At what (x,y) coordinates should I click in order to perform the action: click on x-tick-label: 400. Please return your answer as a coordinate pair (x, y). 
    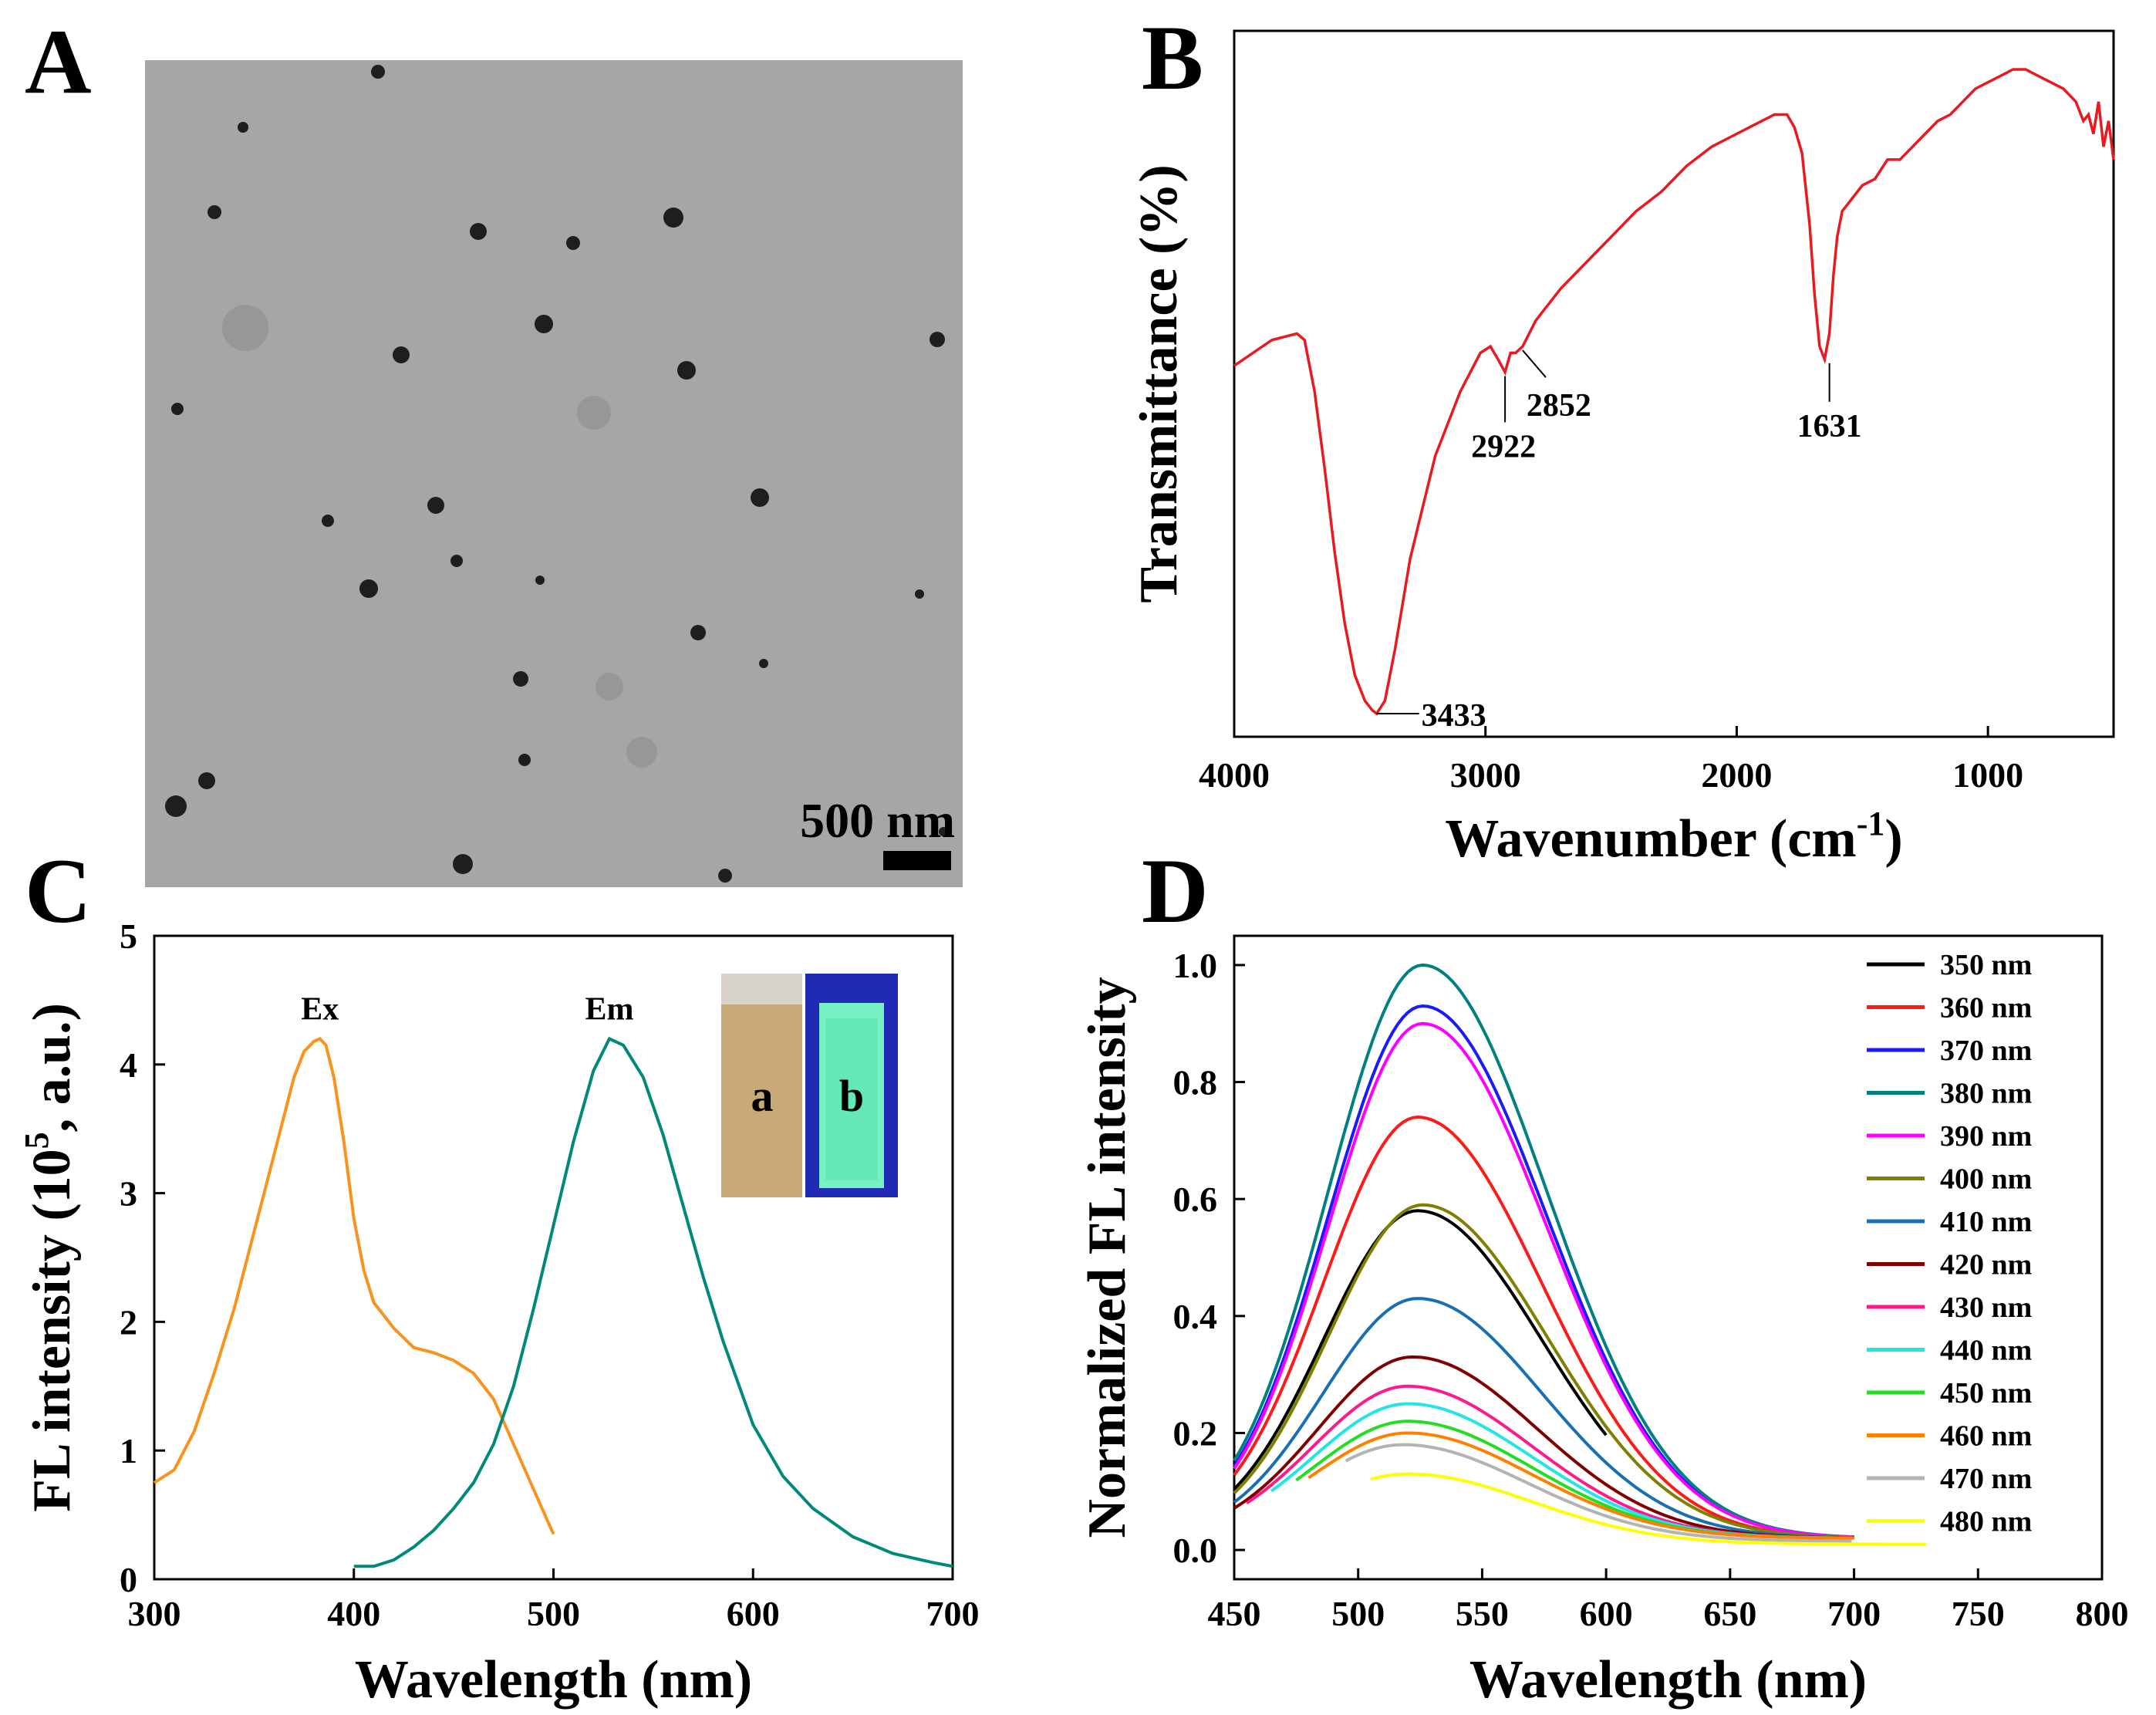
    Looking at the image, I should click on (353, 1613).